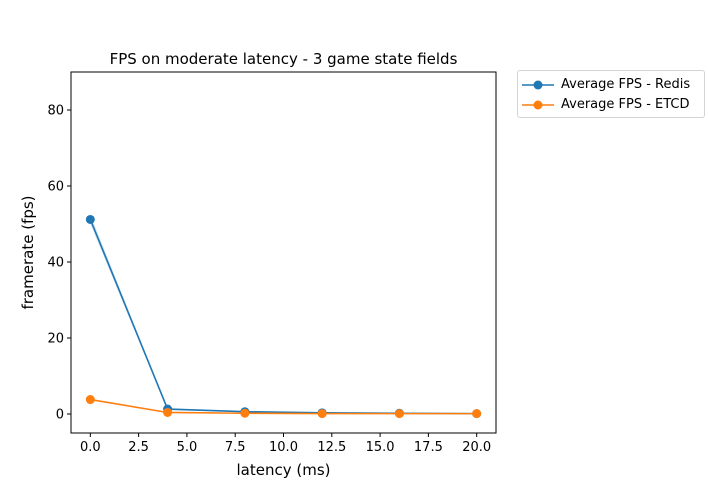 Image resolution: width=708 pixels, height=484 pixels. I want to click on series-0-point, so click(90, 219).